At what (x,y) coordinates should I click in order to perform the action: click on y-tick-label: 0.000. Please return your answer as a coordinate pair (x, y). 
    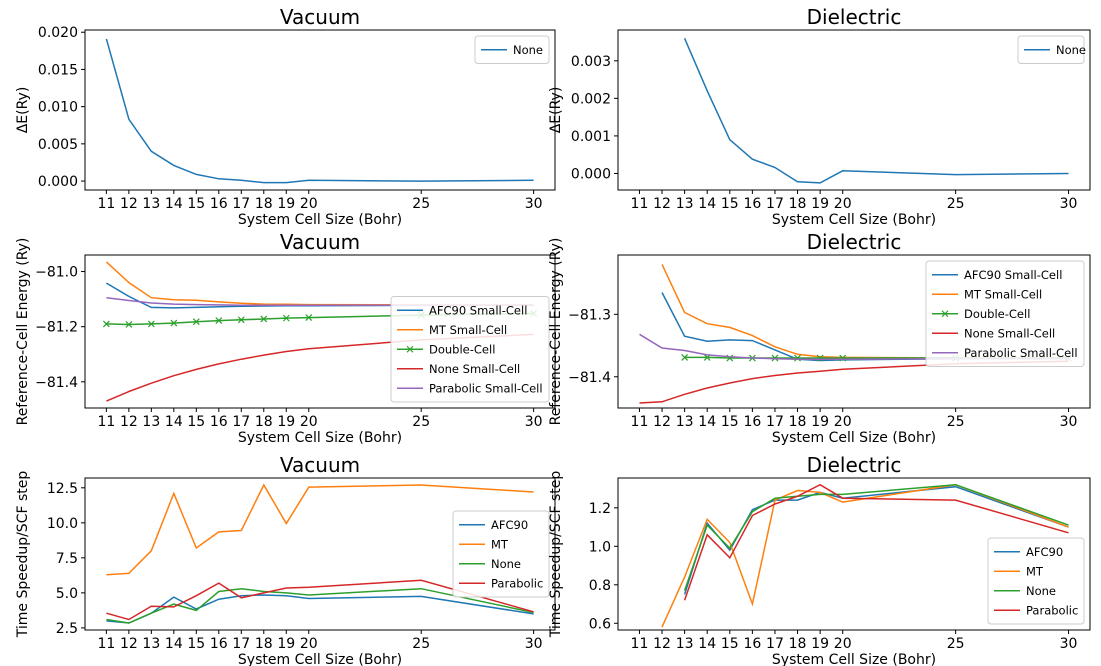
    Looking at the image, I should click on (58, 182).